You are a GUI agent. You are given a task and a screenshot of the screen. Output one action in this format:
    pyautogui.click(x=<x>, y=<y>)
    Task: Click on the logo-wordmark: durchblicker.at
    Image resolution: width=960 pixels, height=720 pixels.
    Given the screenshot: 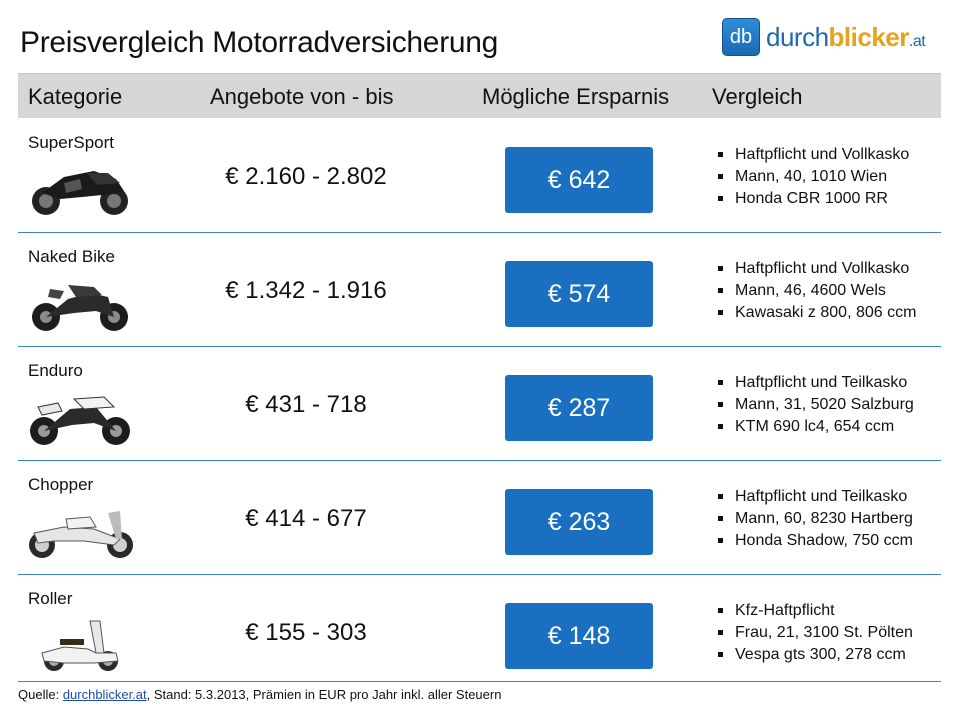 What is the action you would take?
    pyautogui.click(x=846, y=37)
    